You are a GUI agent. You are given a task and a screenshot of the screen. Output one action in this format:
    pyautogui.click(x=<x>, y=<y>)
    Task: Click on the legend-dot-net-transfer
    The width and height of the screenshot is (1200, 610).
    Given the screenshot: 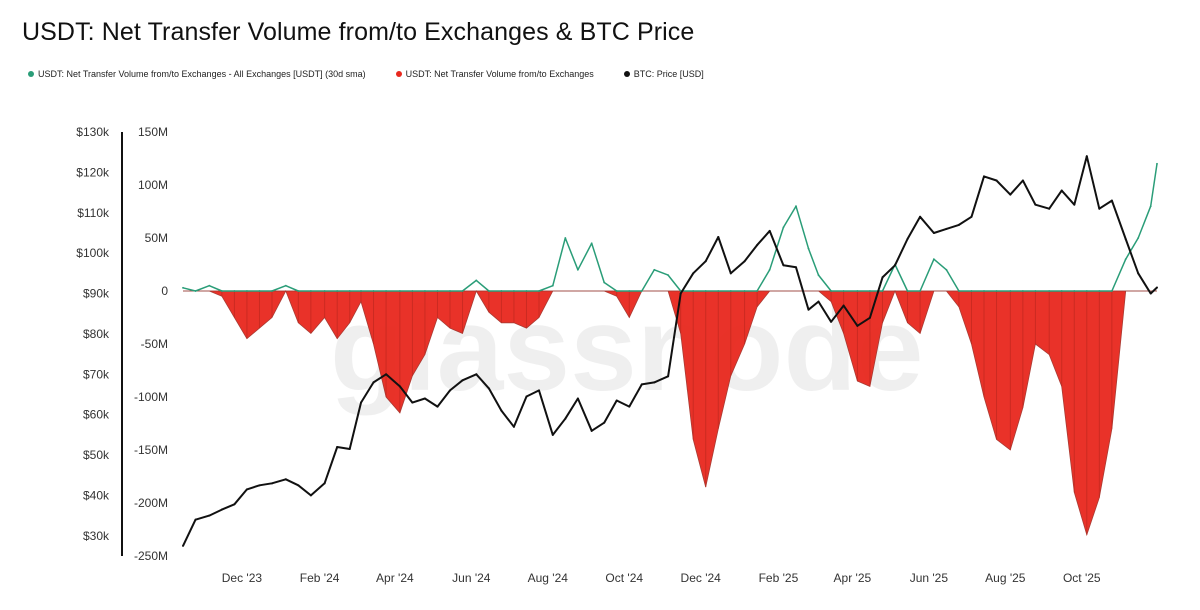 What is the action you would take?
    pyautogui.click(x=398, y=74)
    